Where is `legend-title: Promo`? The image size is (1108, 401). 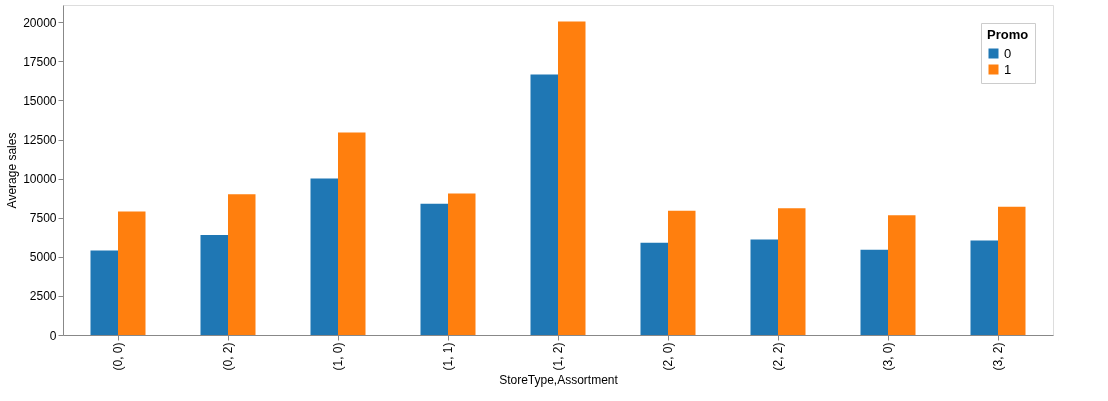
legend-title: Promo is located at coordinates (1008, 34).